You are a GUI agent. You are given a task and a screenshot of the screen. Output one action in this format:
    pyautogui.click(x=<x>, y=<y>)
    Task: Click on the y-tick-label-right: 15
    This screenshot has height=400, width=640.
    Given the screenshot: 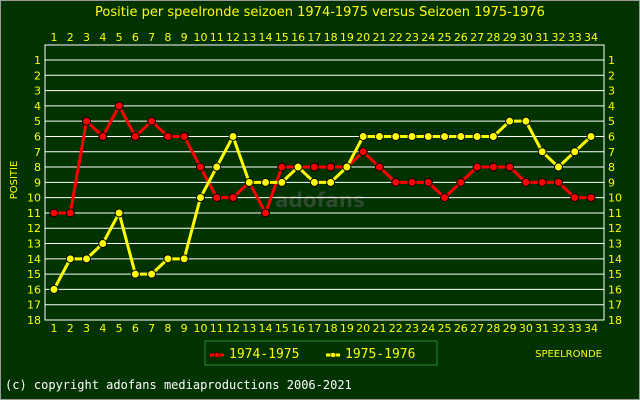 What is the action you would take?
    pyautogui.click(x=615, y=274)
    